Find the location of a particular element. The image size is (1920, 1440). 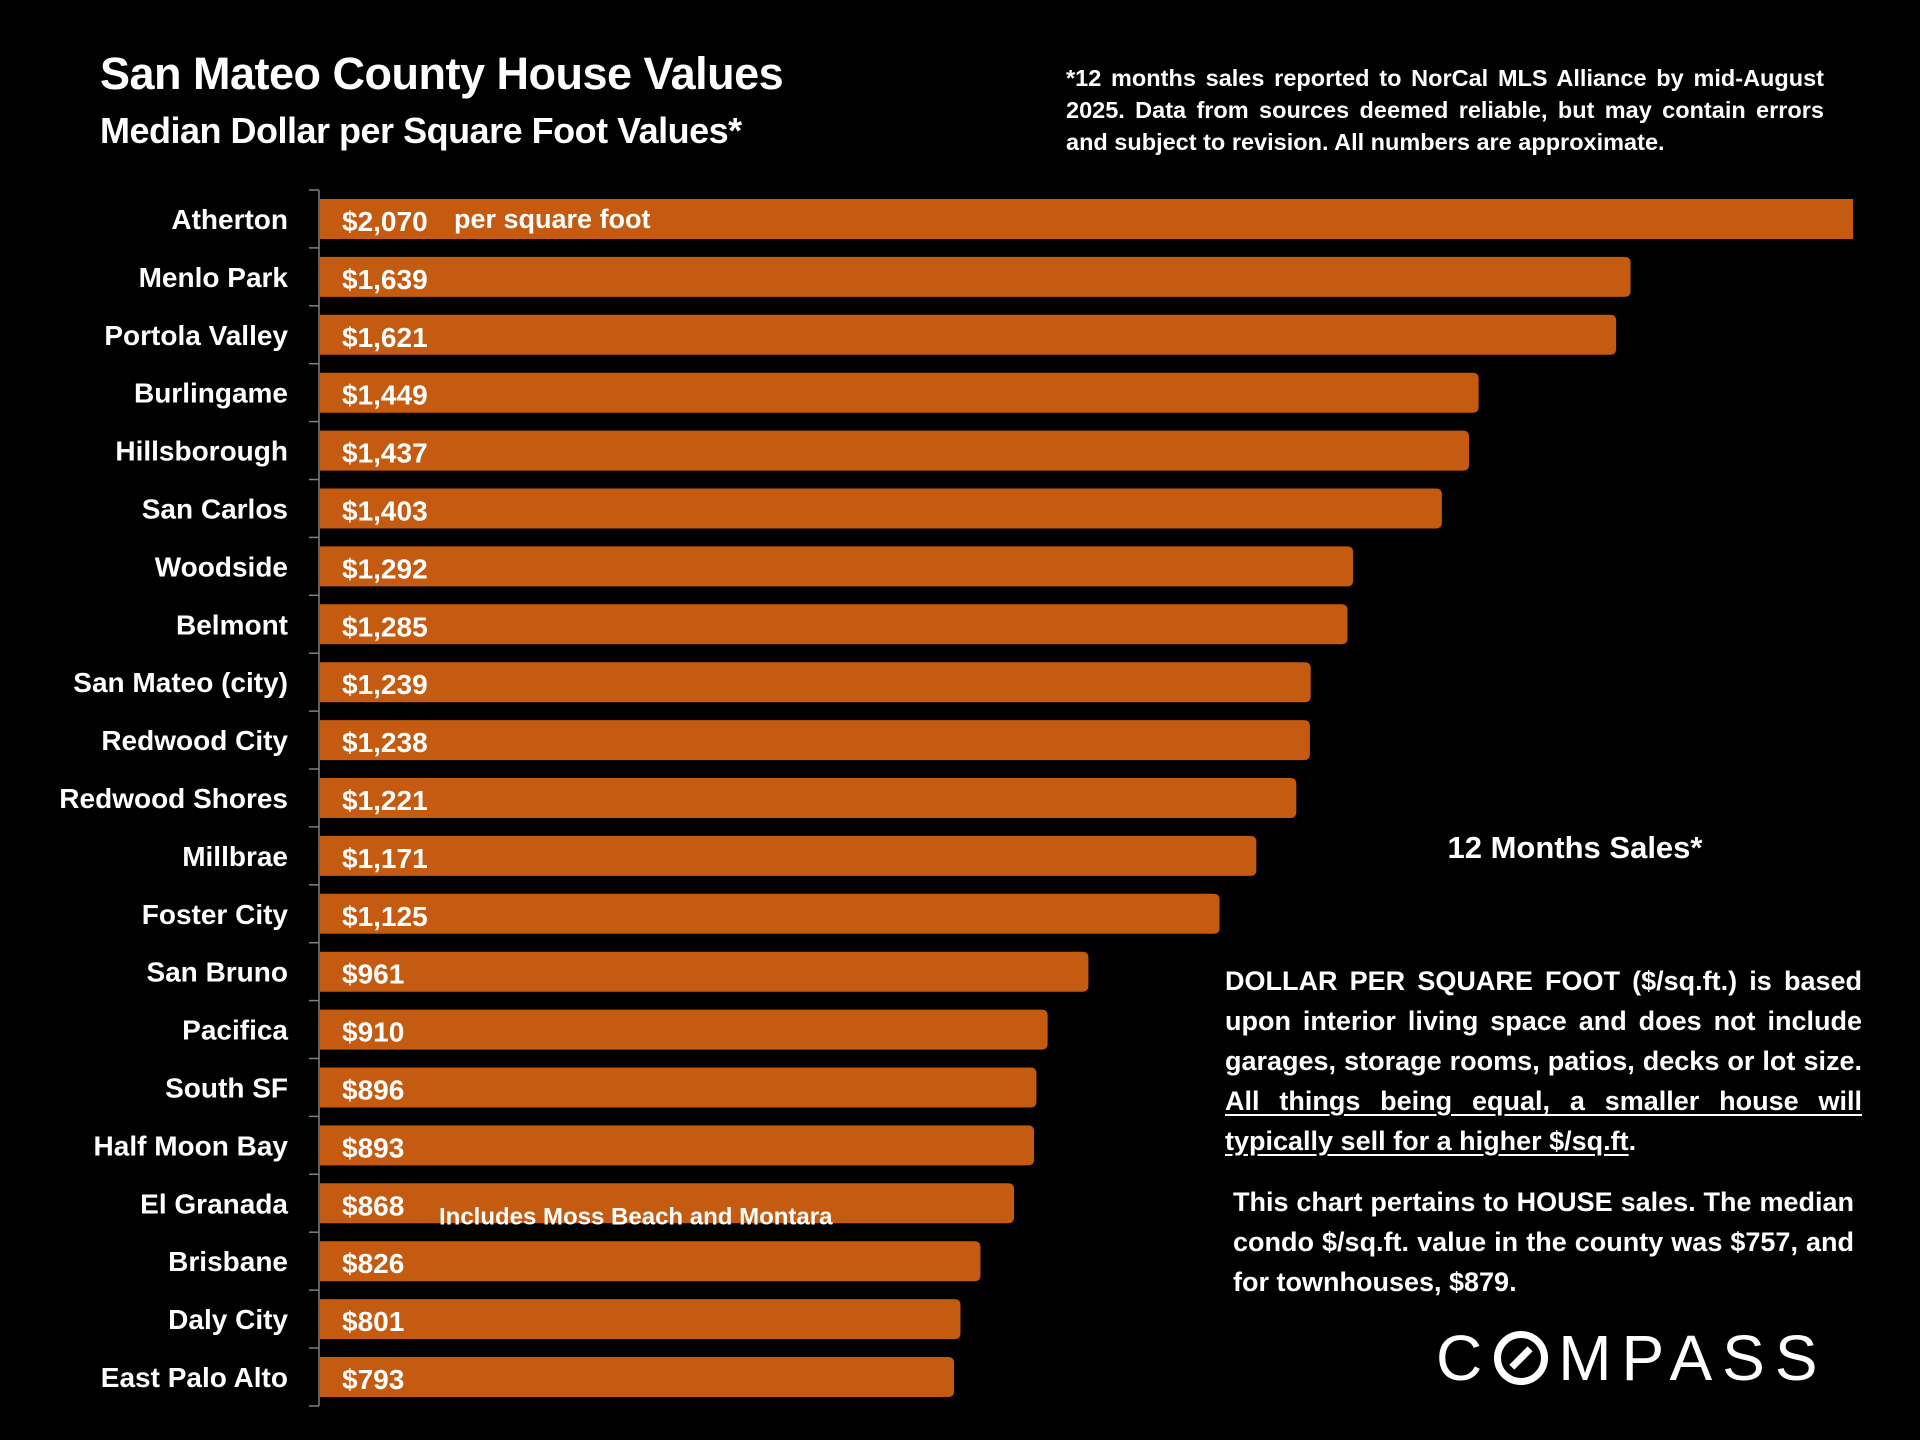

value-label: $910 is located at coordinates (373, 1032).